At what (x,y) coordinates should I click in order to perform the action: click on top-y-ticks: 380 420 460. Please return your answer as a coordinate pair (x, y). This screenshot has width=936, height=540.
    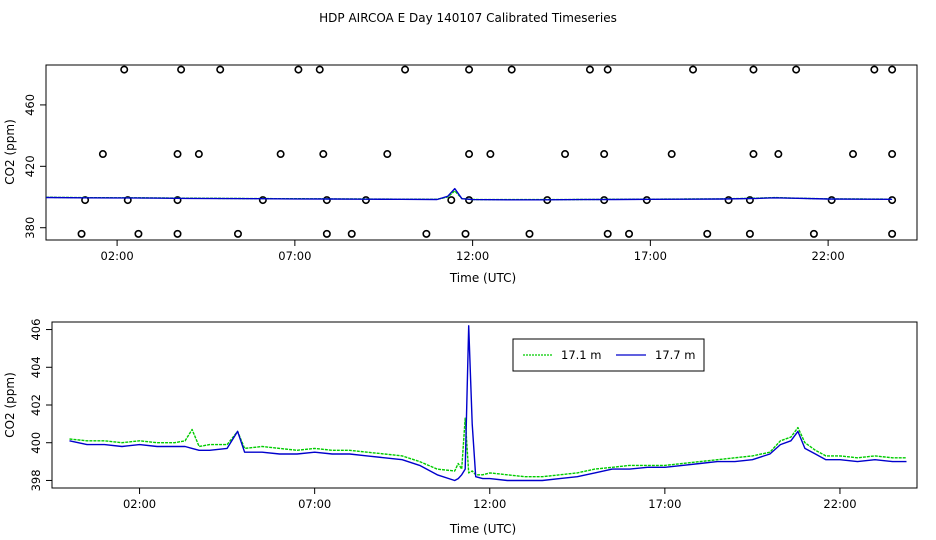
    Looking at the image, I should click on (34, 166).